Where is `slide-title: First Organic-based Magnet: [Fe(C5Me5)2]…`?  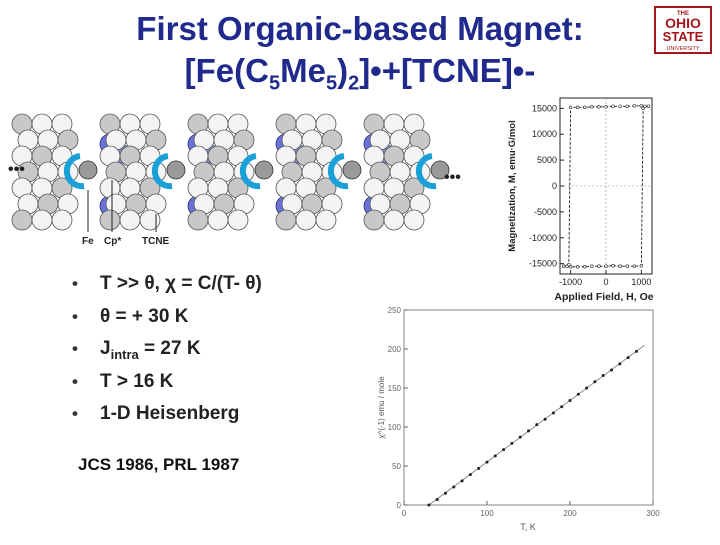
slide-title: First Organic-based Magnet: [Fe(C5Me5)2]… is located at coordinates (360, 56).